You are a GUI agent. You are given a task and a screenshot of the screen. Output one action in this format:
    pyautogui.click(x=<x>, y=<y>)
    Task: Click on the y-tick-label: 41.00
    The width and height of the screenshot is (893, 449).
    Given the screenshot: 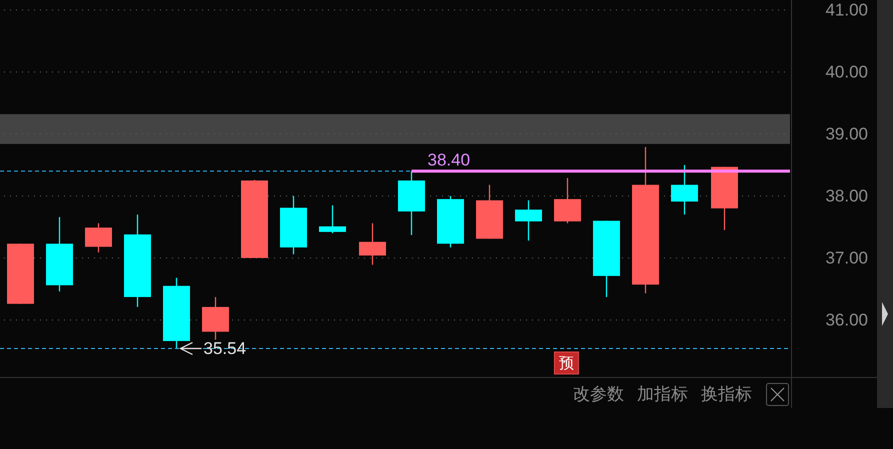 What is the action you would take?
    pyautogui.click(x=846, y=10)
    